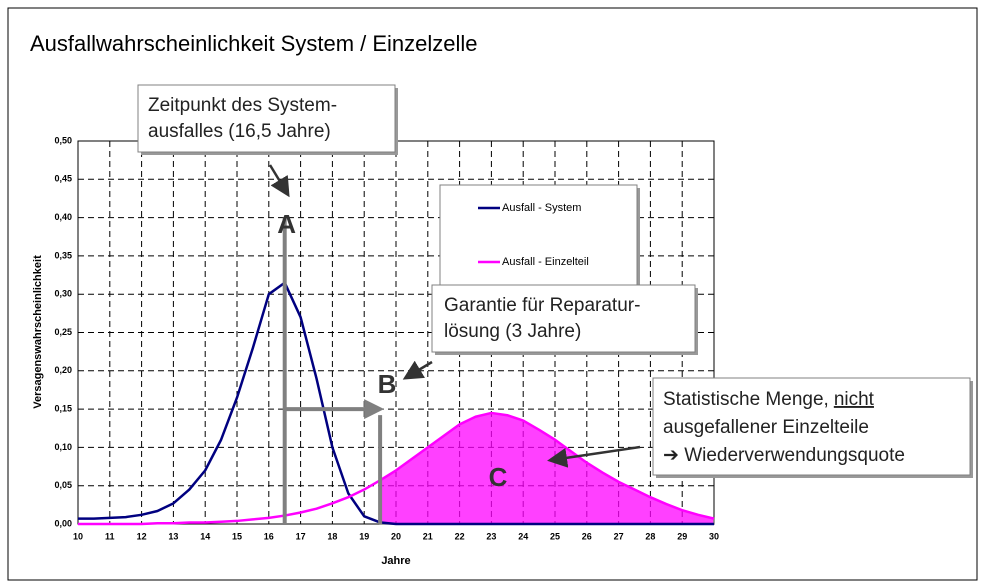  I want to click on x-axis-label: Jahre, so click(395, 561).